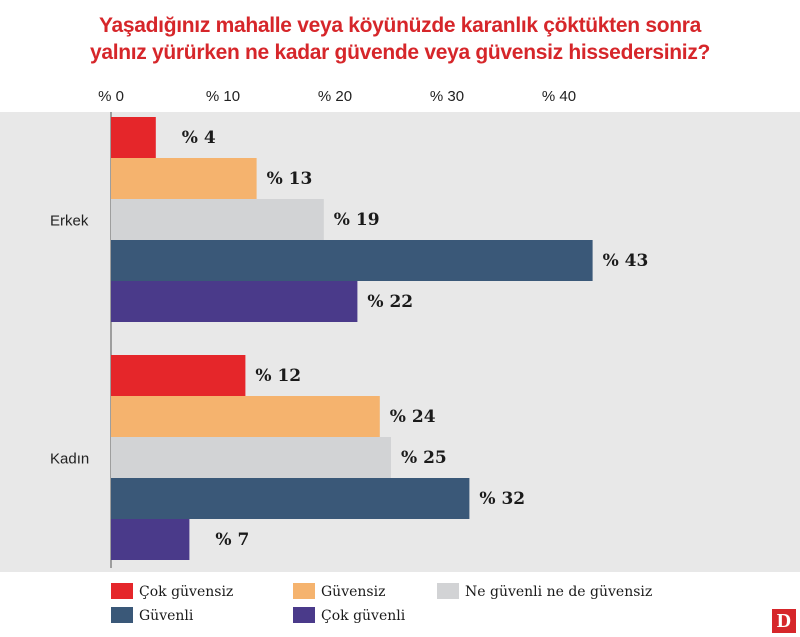  What do you see at coordinates (390, 302) in the screenshot?
I see `data-label: % 22` at bounding box center [390, 302].